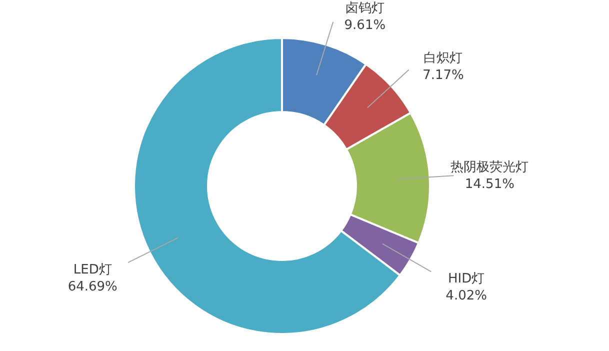 Image resolution: width=609 pixels, height=351 pixels. Describe the element at coordinates (466, 296) in the screenshot. I see `data-label: 4.02%` at that location.